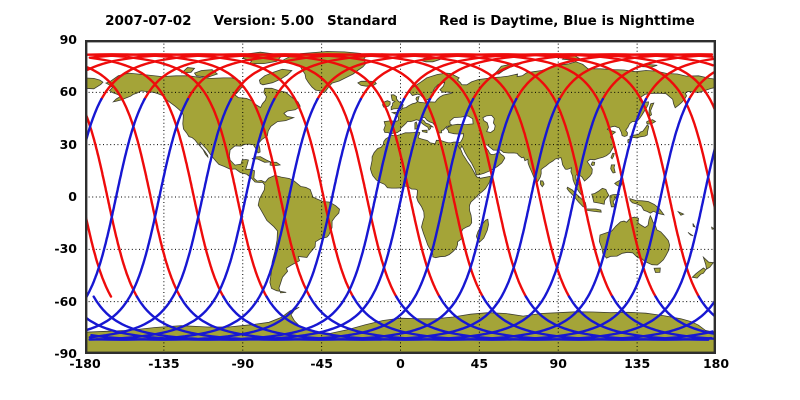 Image resolution: width=800 pixels, height=400 pixels. What do you see at coordinates (614, 201) in the screenshot?
I see `landmass-sulawesi` at bounding box center [614, 201].